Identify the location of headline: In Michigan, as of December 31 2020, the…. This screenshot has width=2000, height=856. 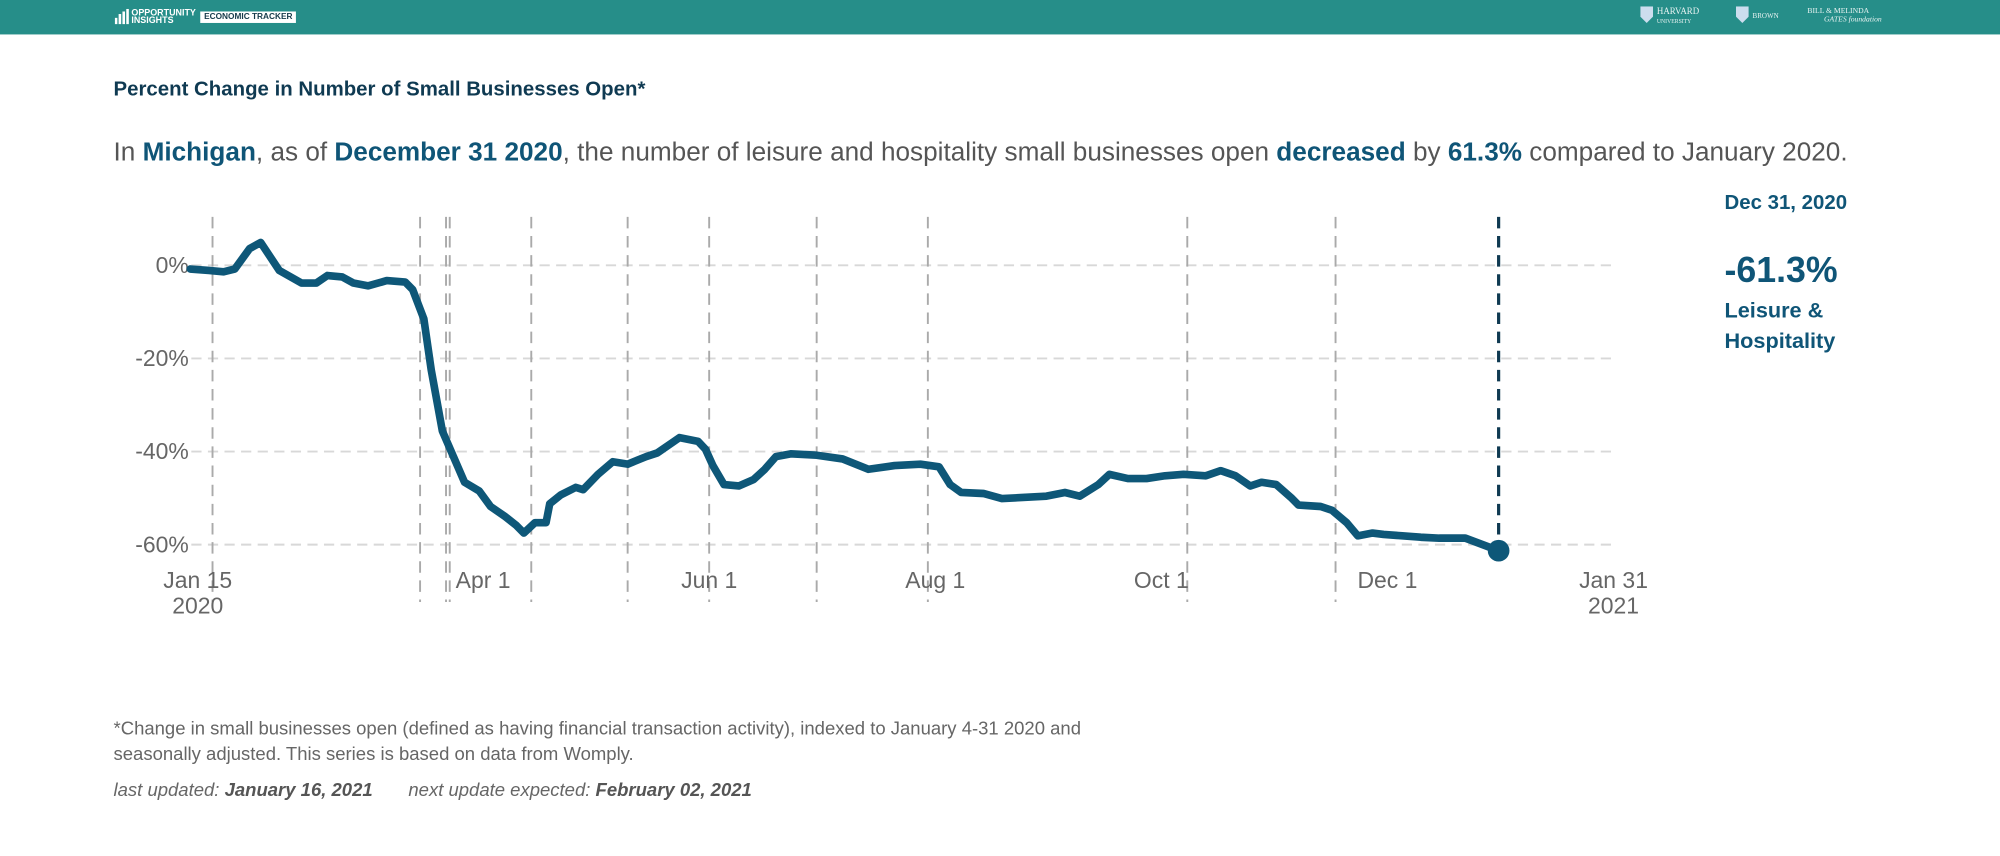
(981, 153).